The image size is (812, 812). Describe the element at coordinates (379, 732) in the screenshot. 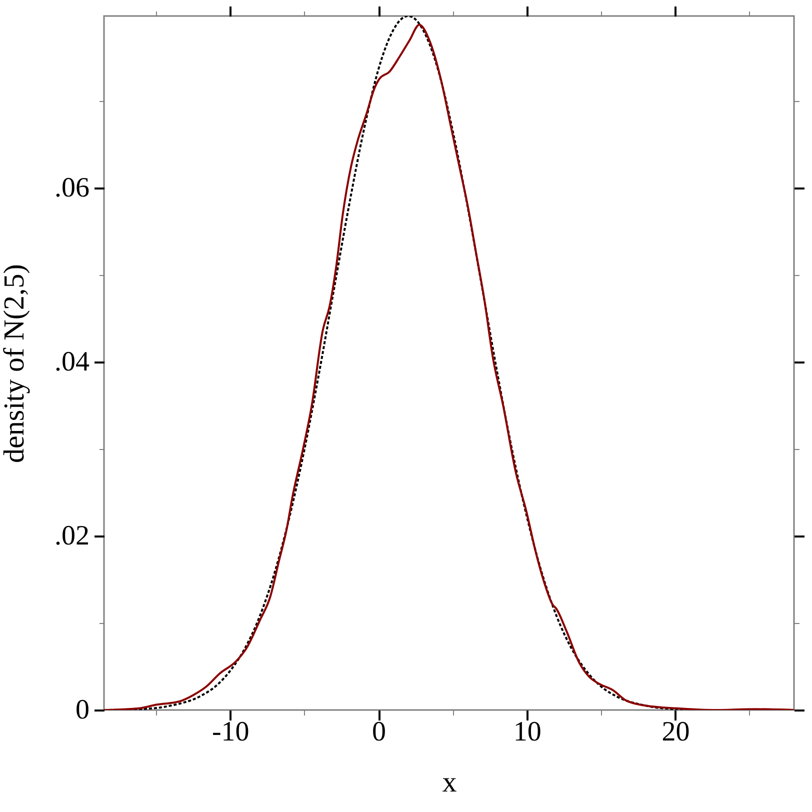

I see `x-tick-label: 0` at that location.